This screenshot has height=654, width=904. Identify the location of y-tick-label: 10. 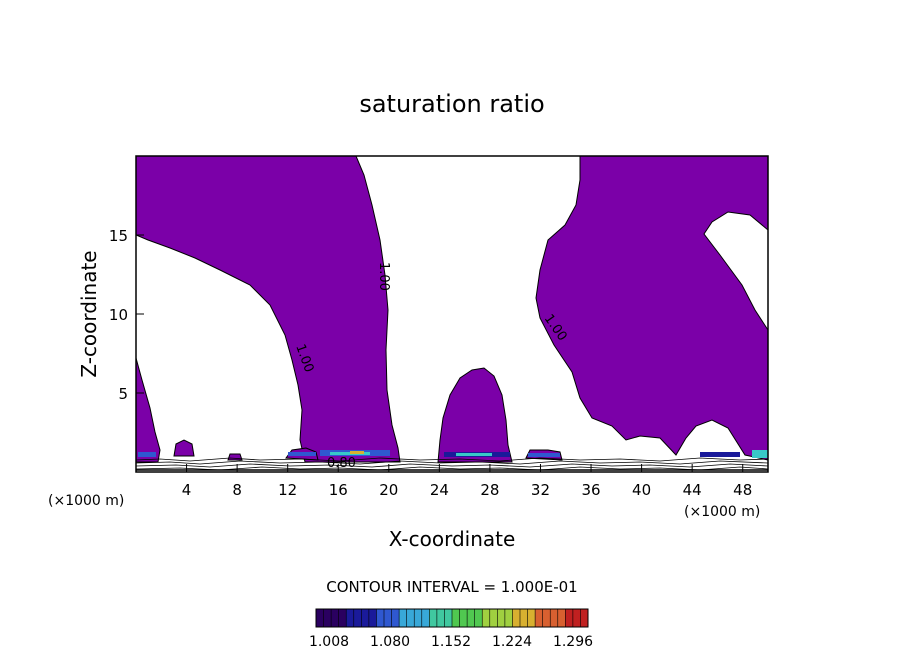
(118, 315).